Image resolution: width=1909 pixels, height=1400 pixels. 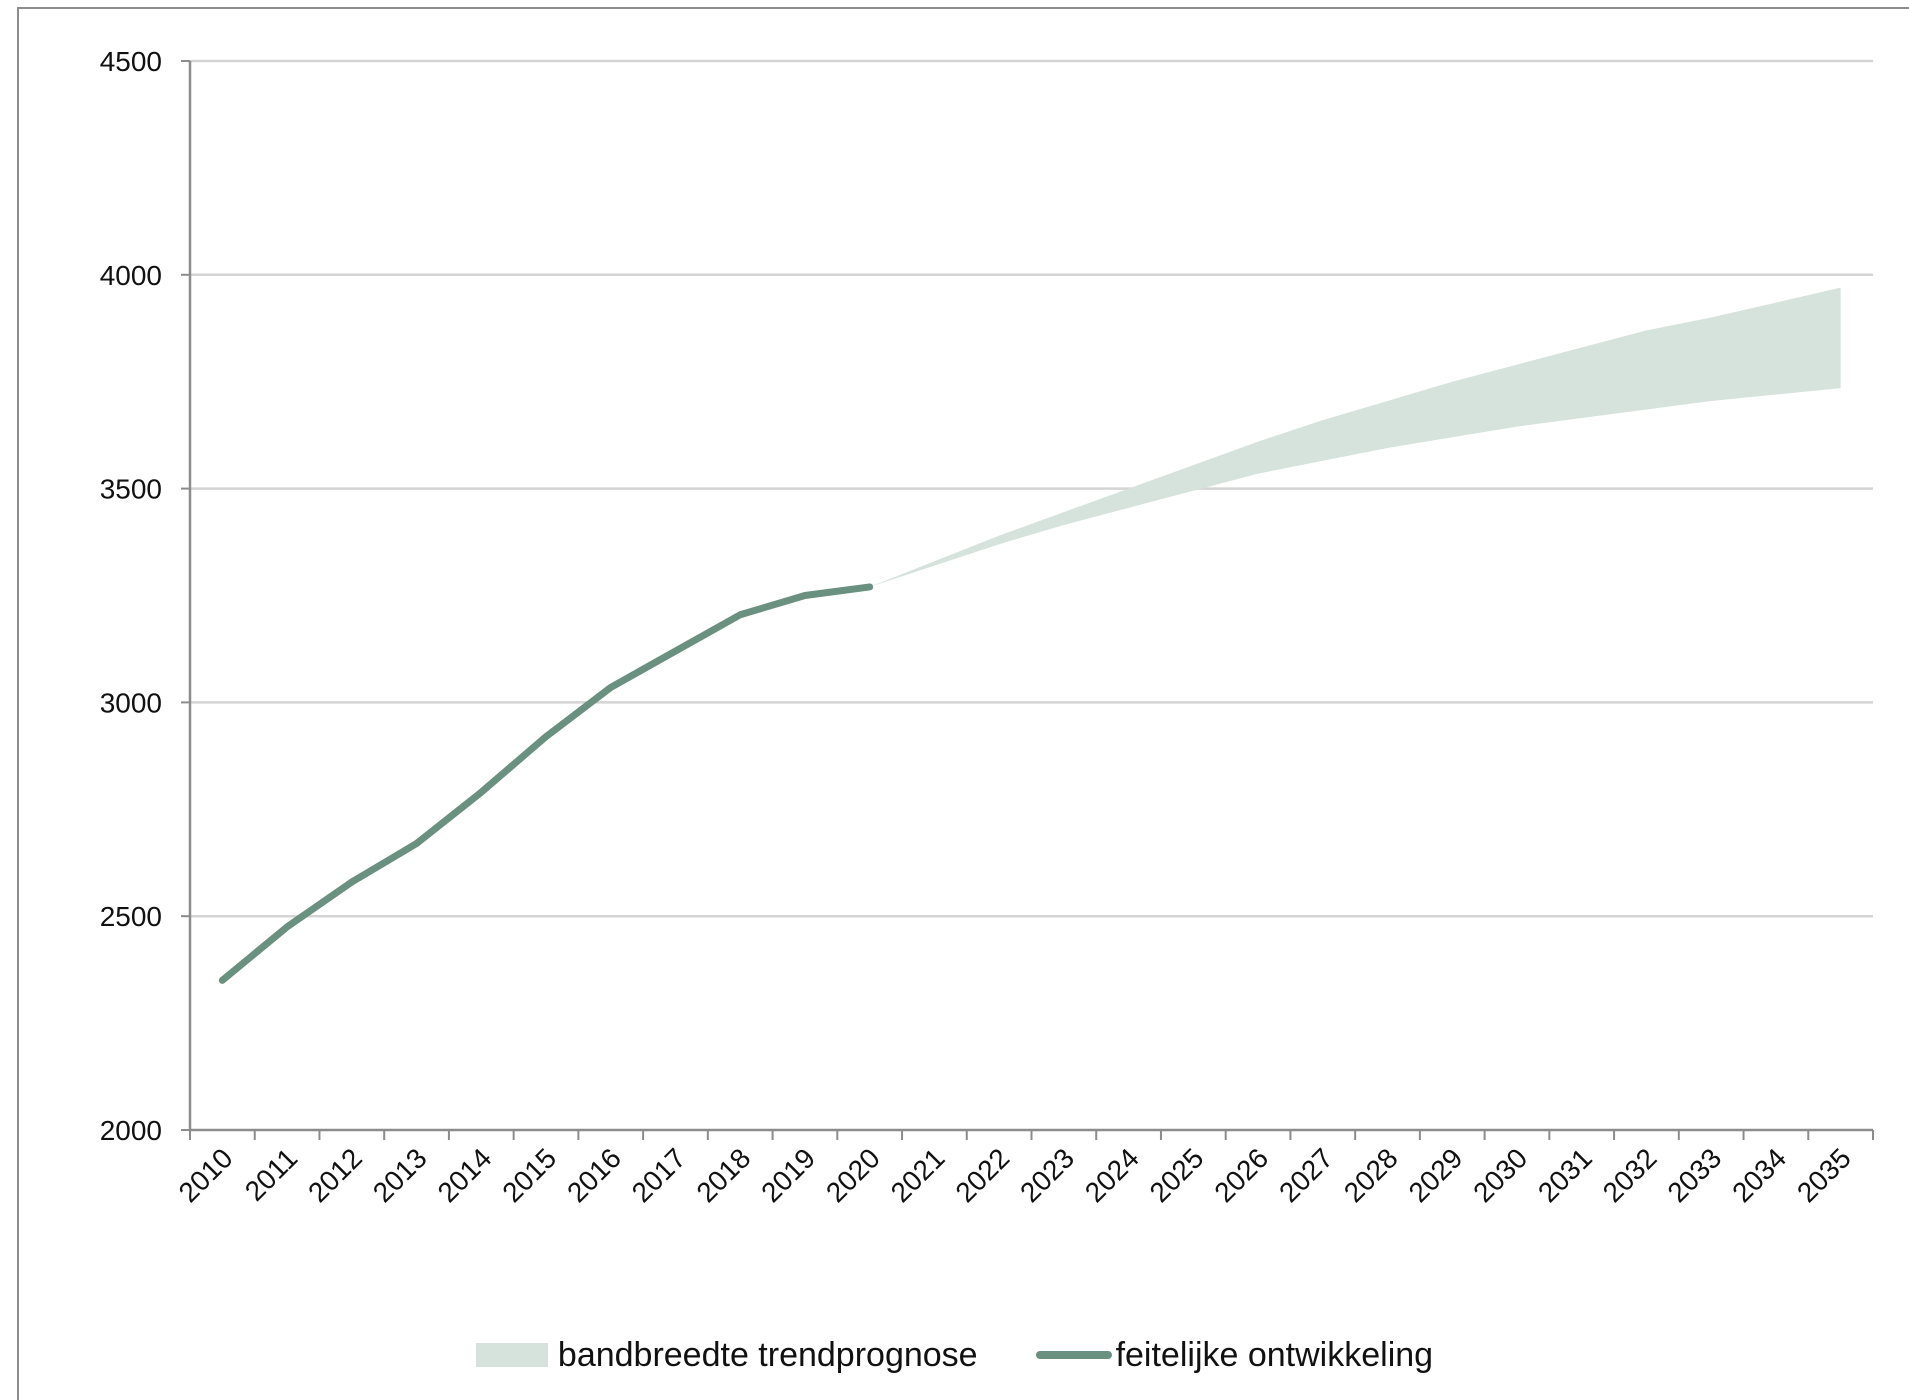 I want to click on x-tick-label-2029: 2029, so click(x=1436, y=1175).